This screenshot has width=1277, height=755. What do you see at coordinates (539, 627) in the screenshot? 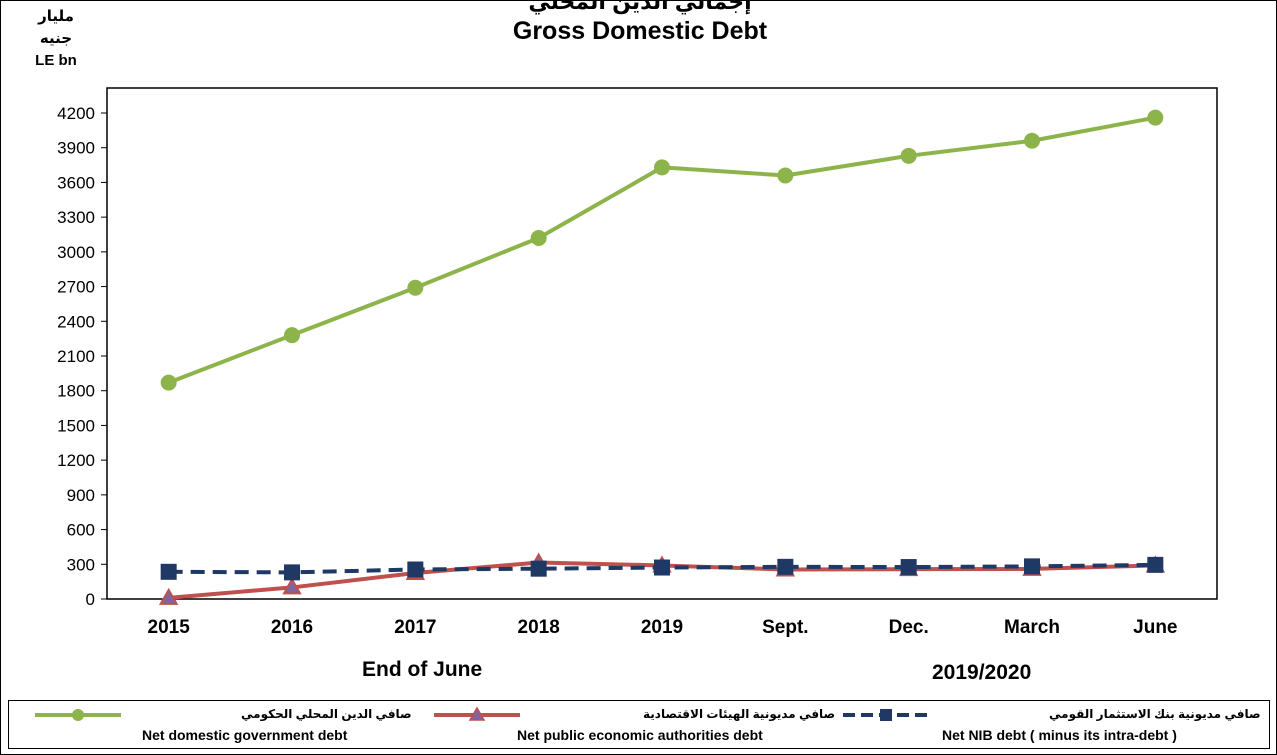
I see `x-tick-label: 2018` at bounding box center [539, 627].